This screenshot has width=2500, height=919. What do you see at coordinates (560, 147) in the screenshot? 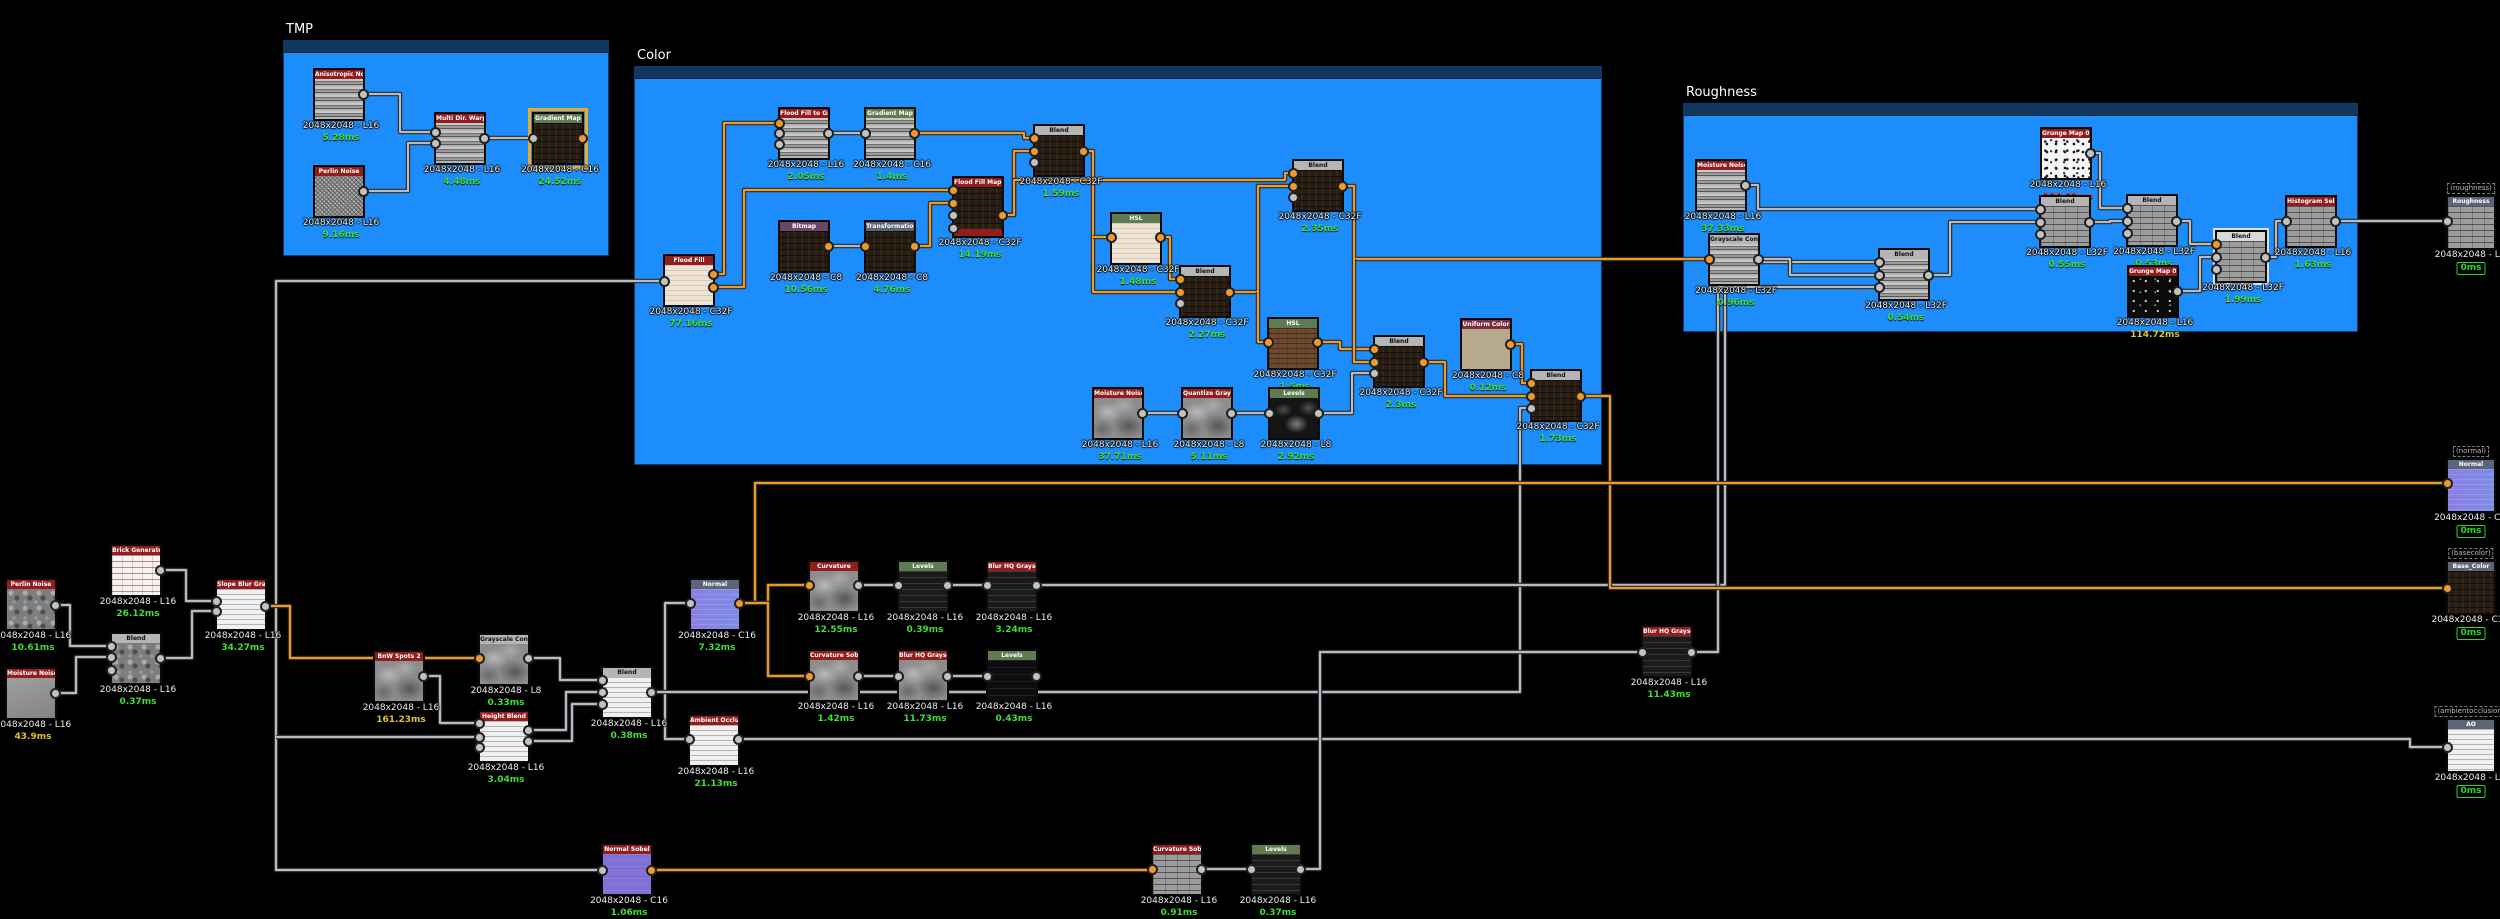
I see `node-gradient-map-tmp: Gradient Map 2048x2048 - C16 24.52ms` at bounding box center [560, 147].